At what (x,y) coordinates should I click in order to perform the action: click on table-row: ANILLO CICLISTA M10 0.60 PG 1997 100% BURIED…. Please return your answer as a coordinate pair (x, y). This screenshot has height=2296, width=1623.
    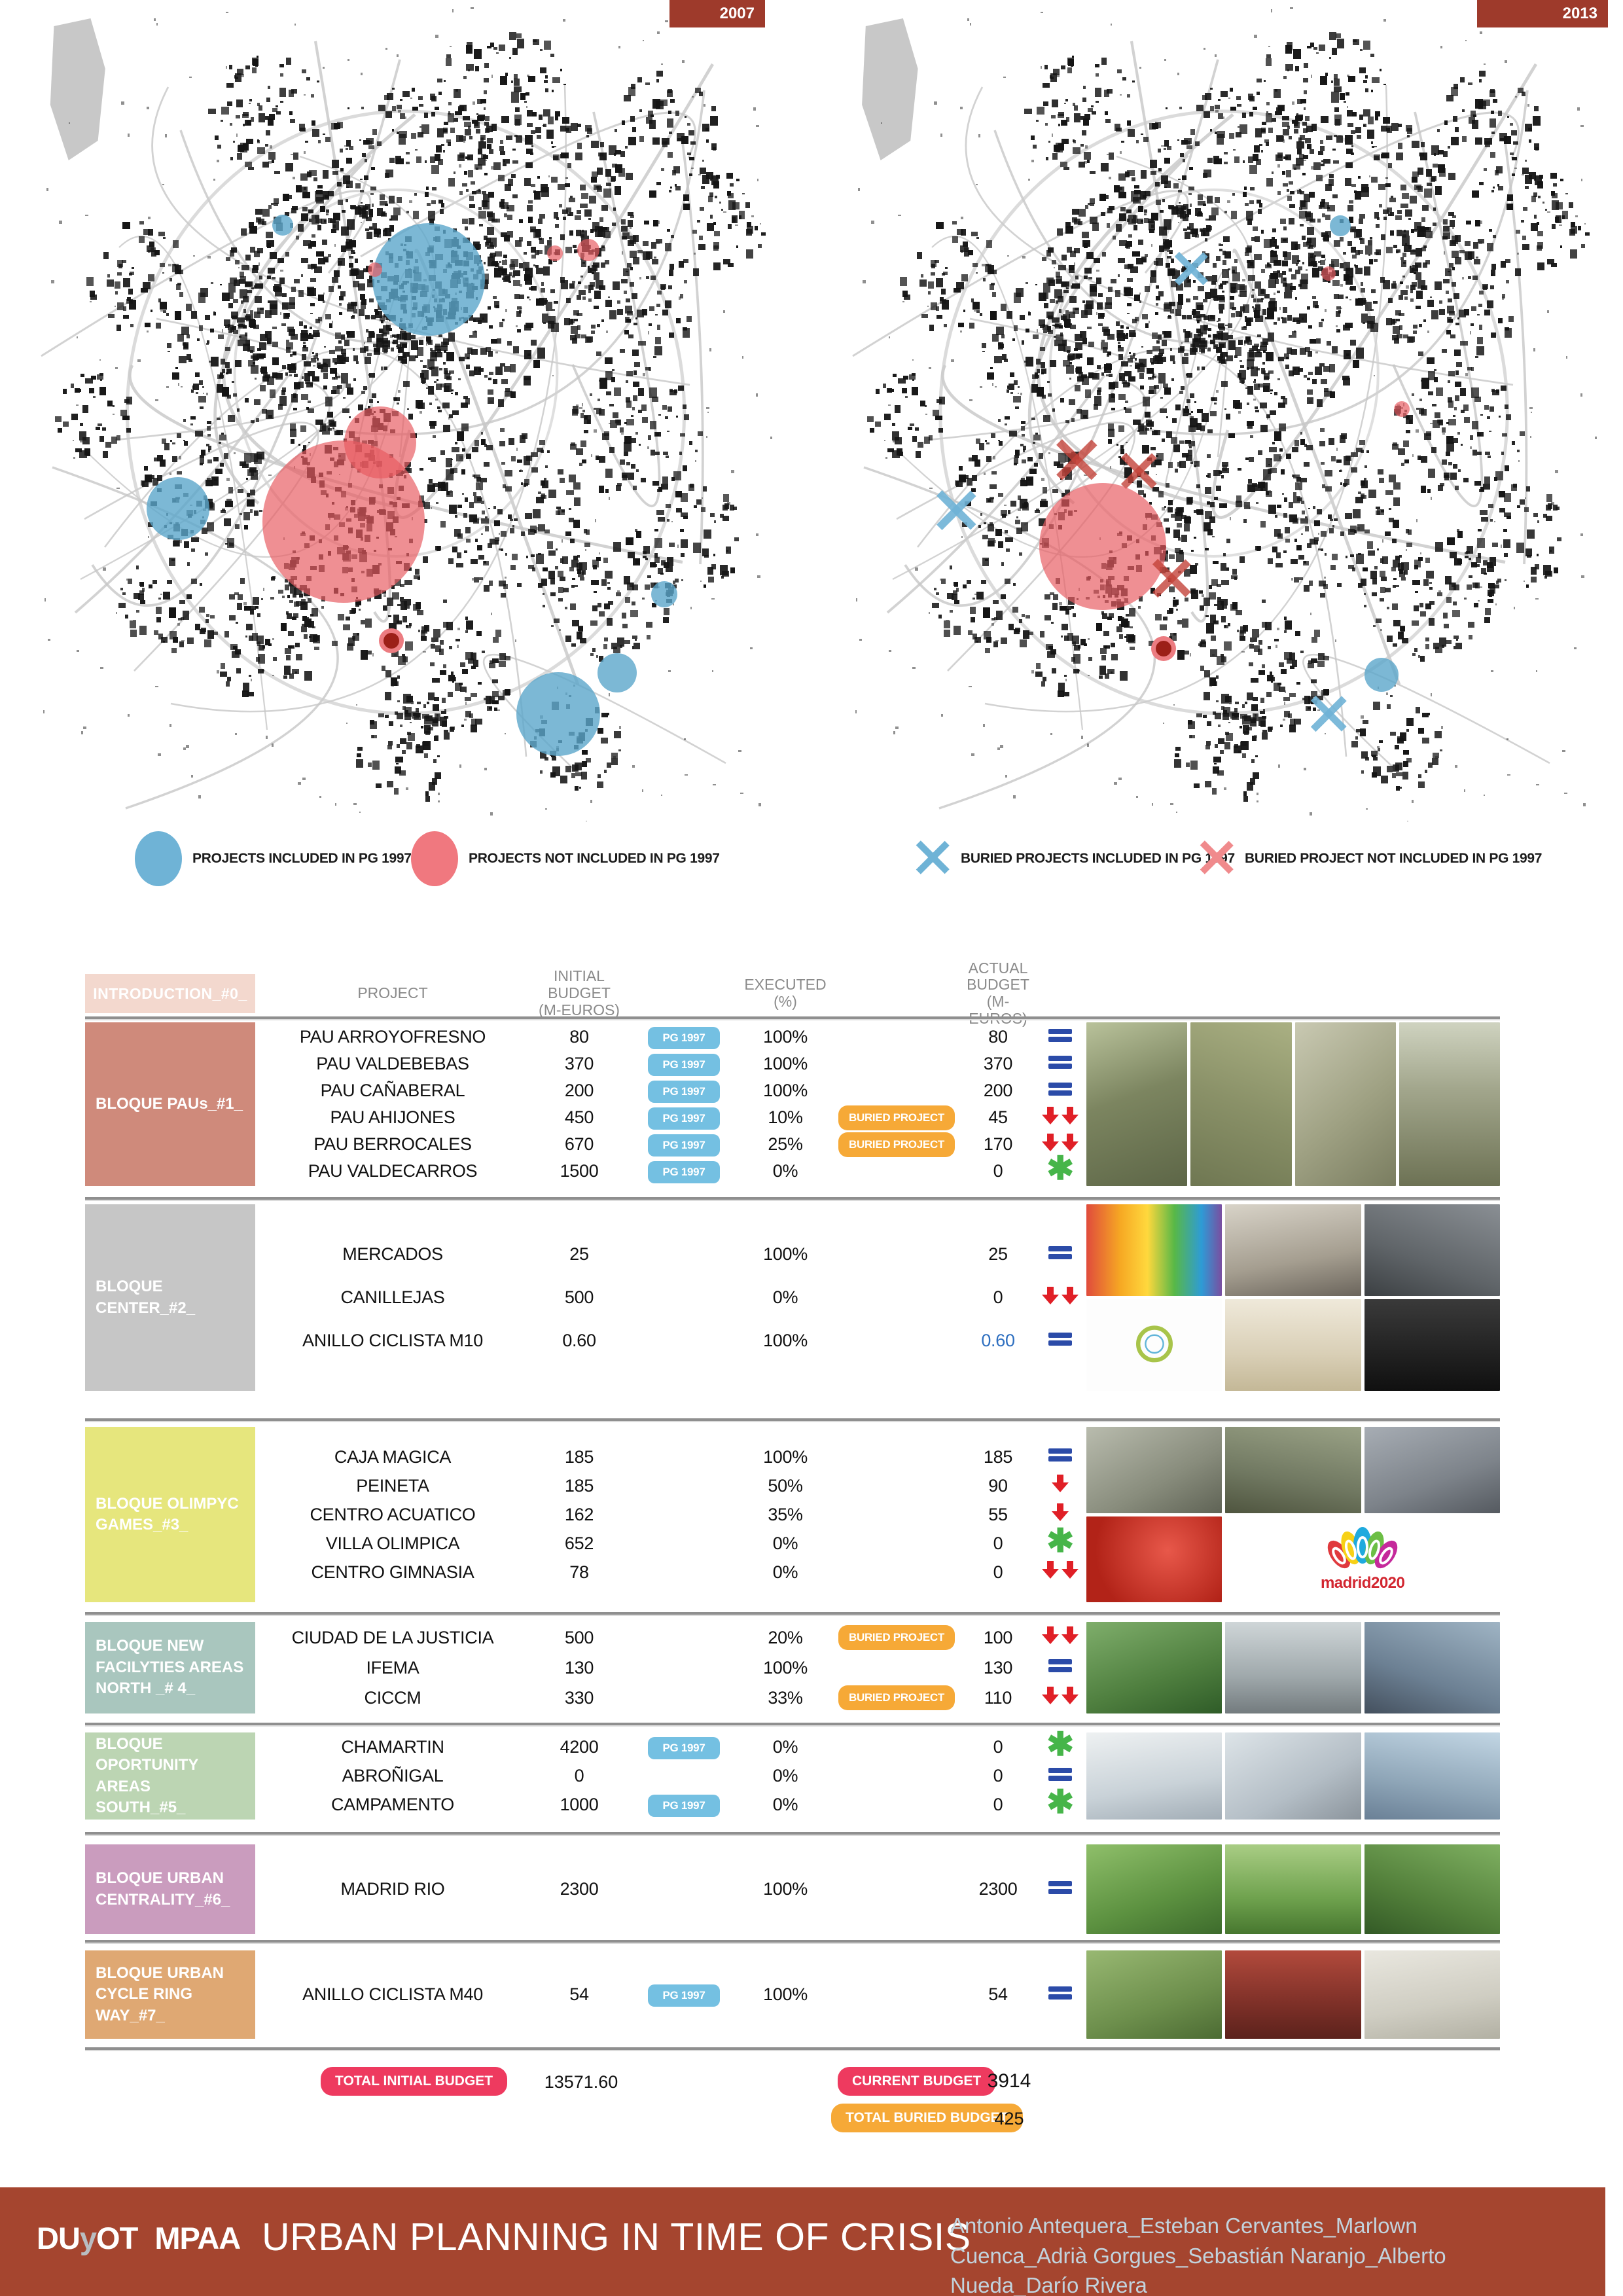
    Looking at the image, I should click on (671, 1341).